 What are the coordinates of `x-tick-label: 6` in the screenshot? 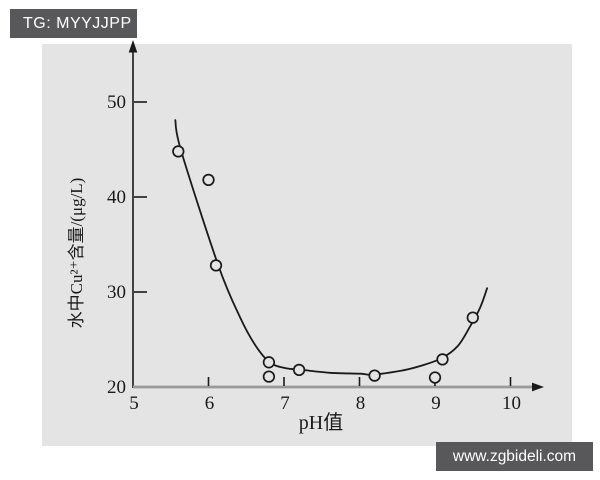 It's located at (210, 403).